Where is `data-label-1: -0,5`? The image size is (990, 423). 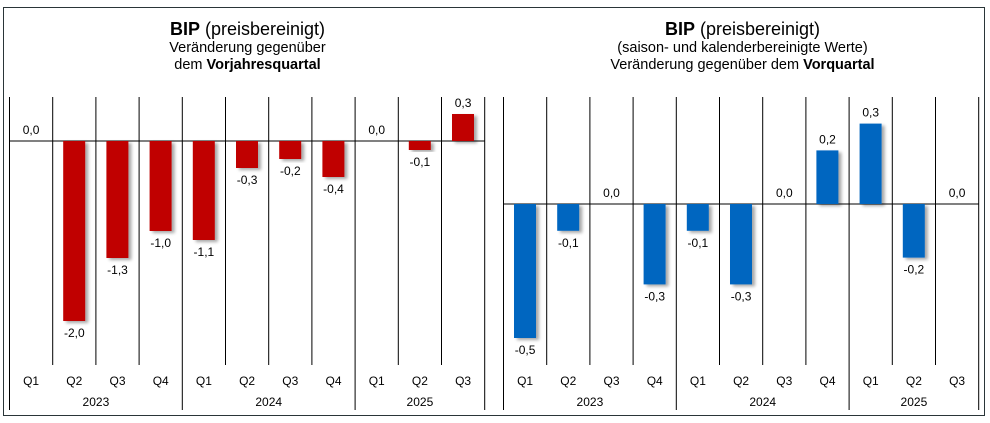 data-label-1: -0,5 is located at coordinates (525, 350).